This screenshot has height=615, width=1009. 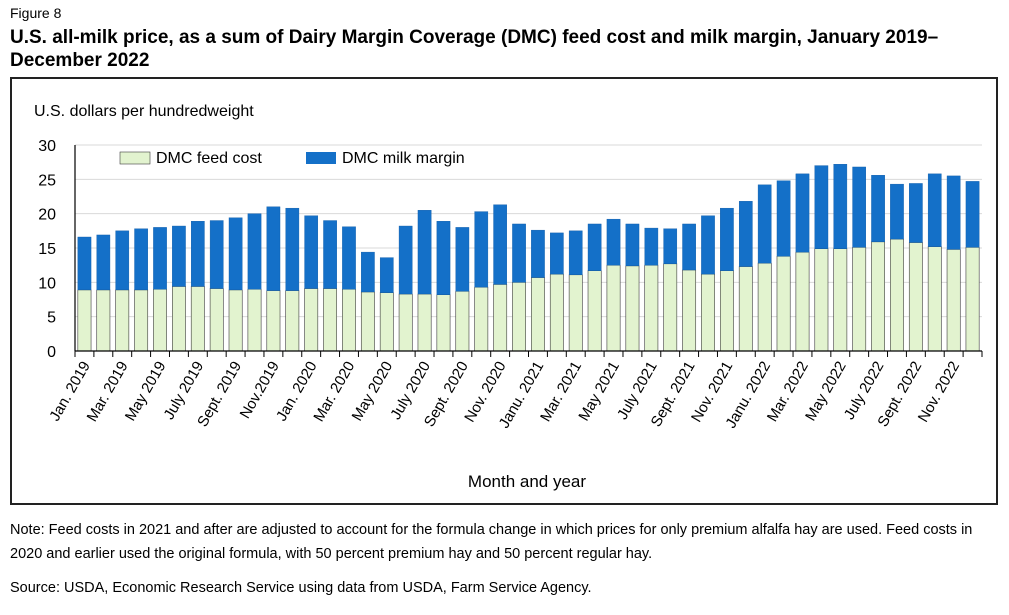 I want to click on y-tick-label: 5, so click(x=51, y=318).